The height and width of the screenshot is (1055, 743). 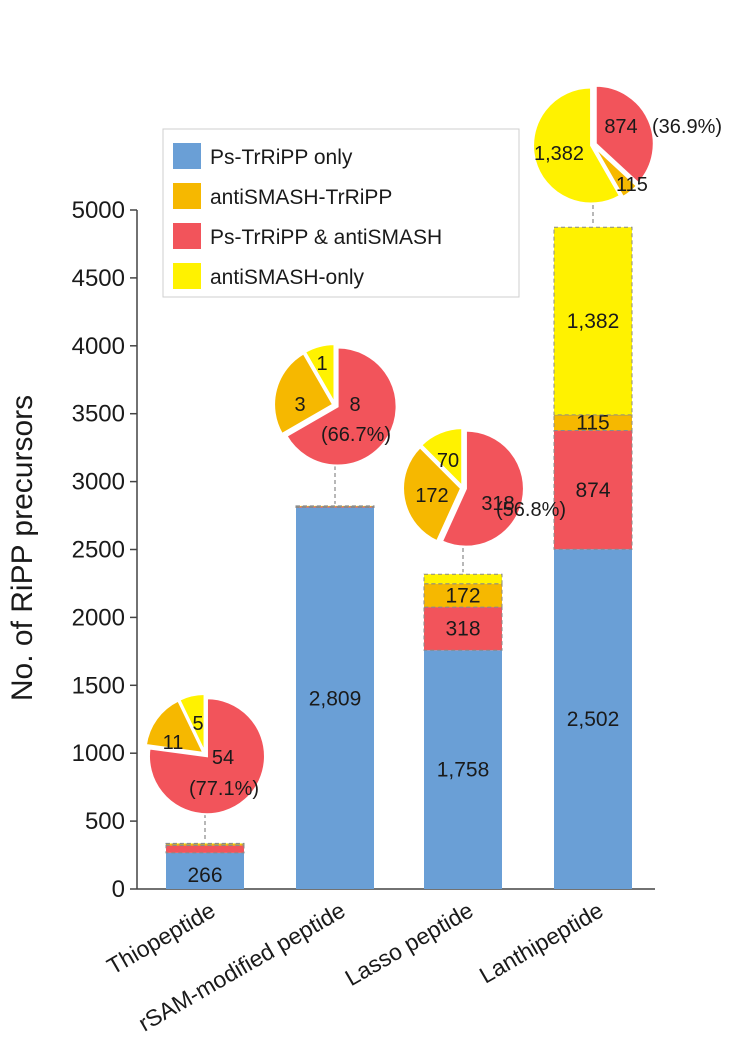 I want to click on bar-value-label: 266, so click(x=204, y=875).